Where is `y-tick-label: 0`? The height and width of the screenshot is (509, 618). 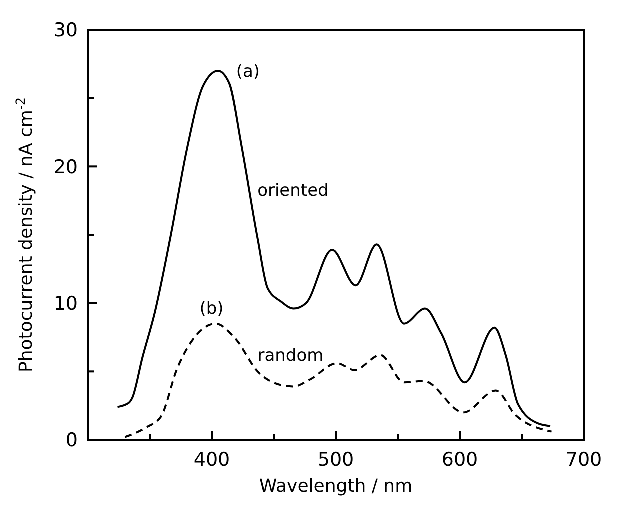
y-tick-label: 0 is located at coordinates (72, 441).